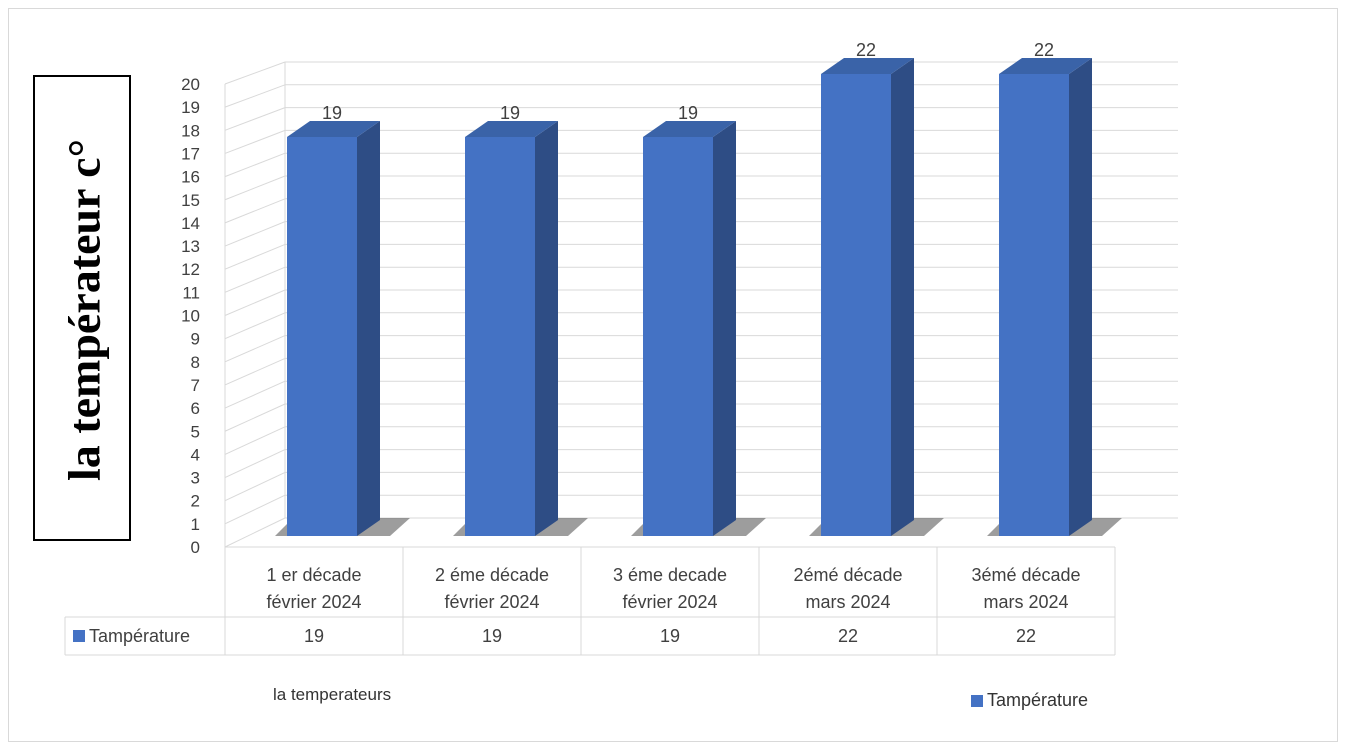 This screenshot has width=1348, height=752. Describe the element at coordinates (139, 636) in the screenshot. I see `table-series-name: Tampérature` at that location.